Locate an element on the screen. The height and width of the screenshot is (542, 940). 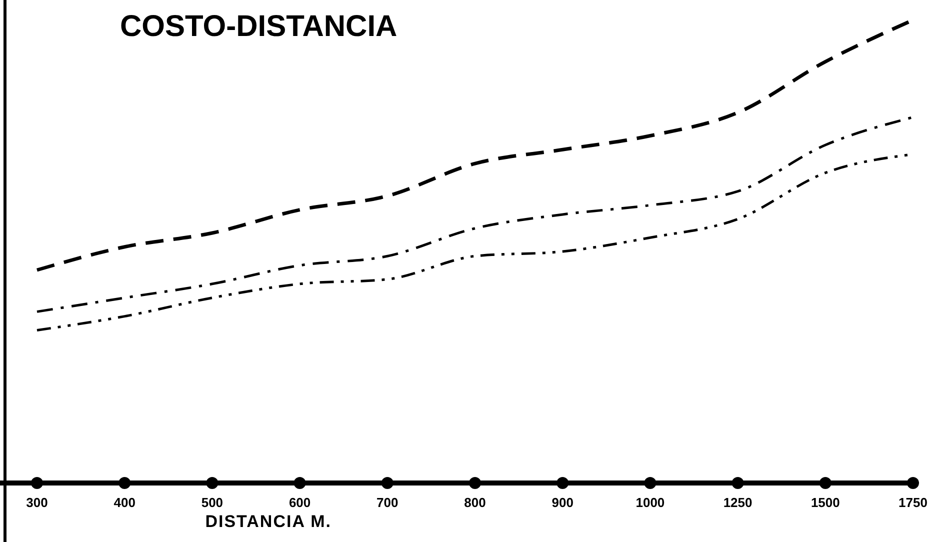
x-tick-label: 300 is located at coordinates (37, 502).